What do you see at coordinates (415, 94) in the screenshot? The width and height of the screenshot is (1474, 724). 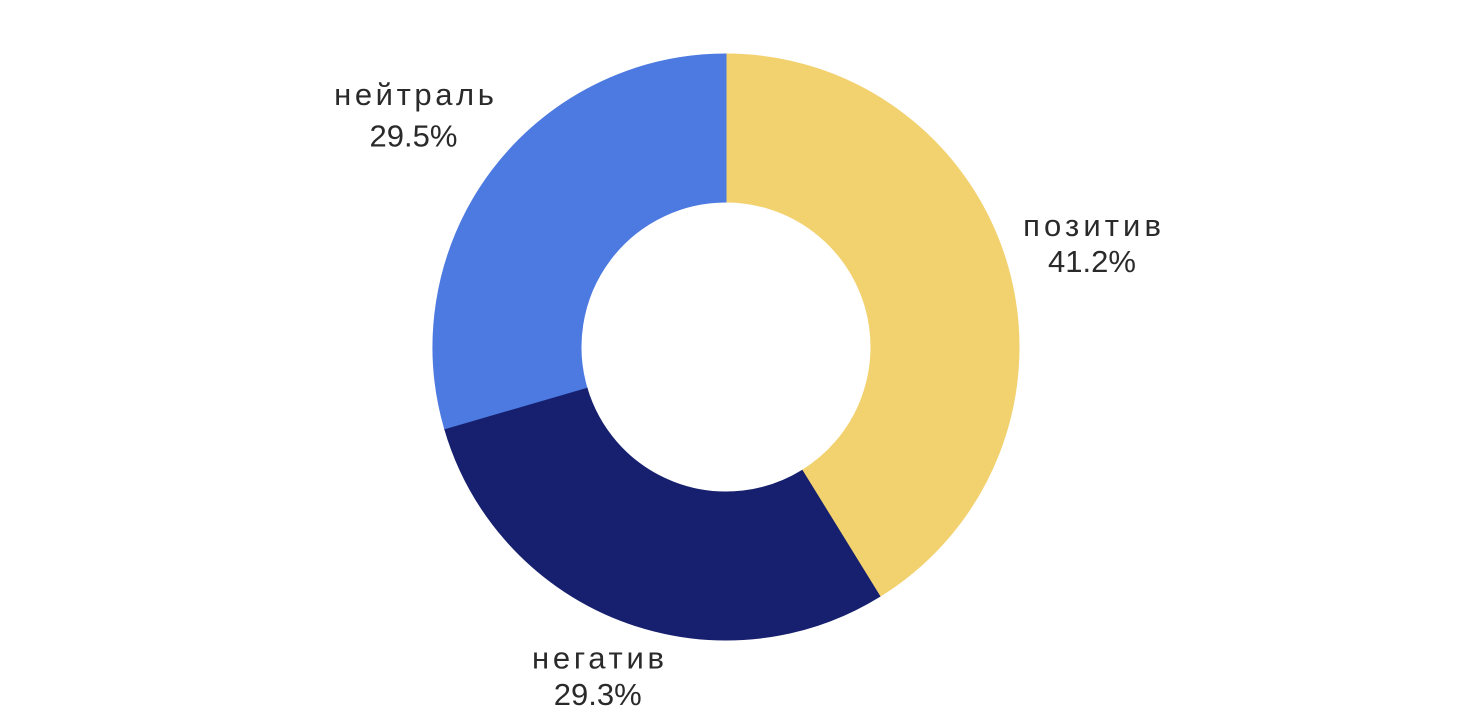 I see `svg-text: нейтраль` at bounding box center [415, 94].